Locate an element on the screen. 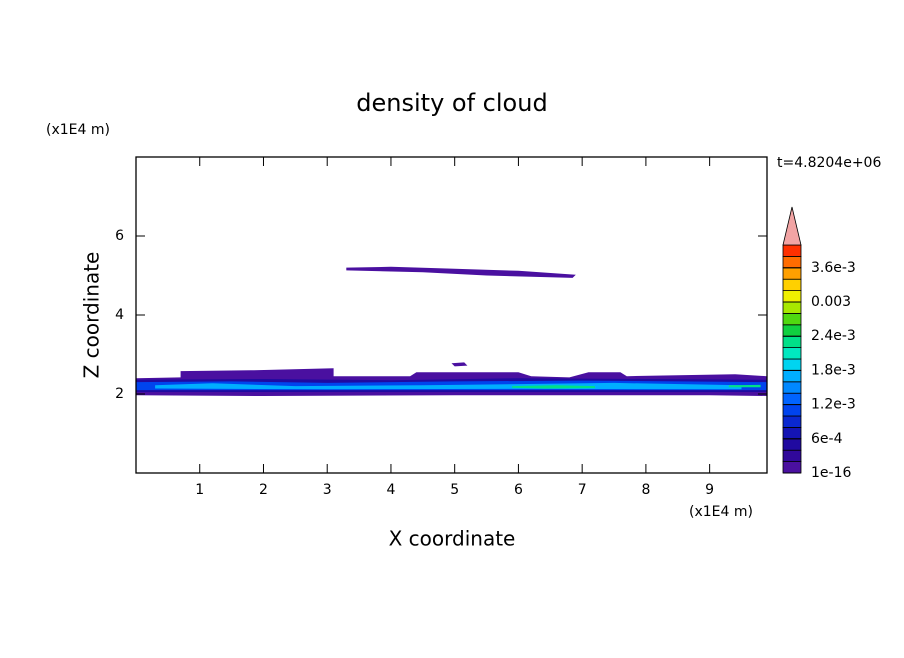 The width and height of the screenshot is (904, 658). colorbar-tick-label: 3.6e-3 is located at coordinates (833, 268).